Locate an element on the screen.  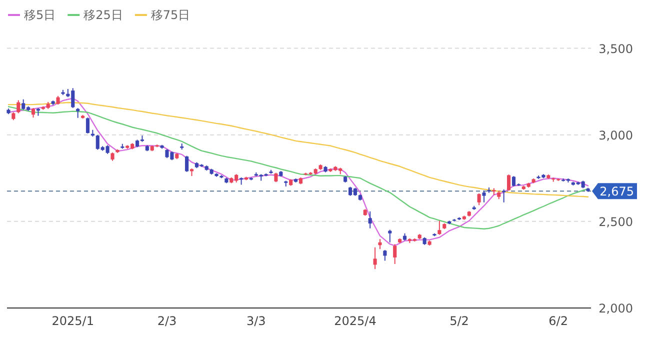
legend-label: 移5日 is located at coordinates (40, 15).